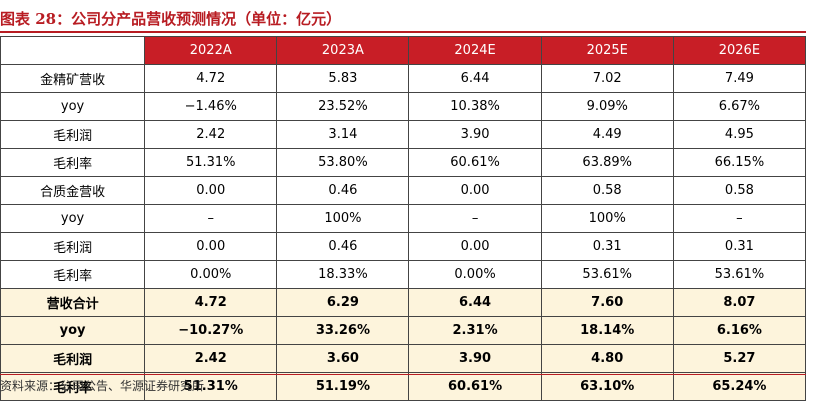  What do you see at coordinates (739, 386) in the screenshot?
I see `table-cell: 65.24%` at bounding box center [739, 386].